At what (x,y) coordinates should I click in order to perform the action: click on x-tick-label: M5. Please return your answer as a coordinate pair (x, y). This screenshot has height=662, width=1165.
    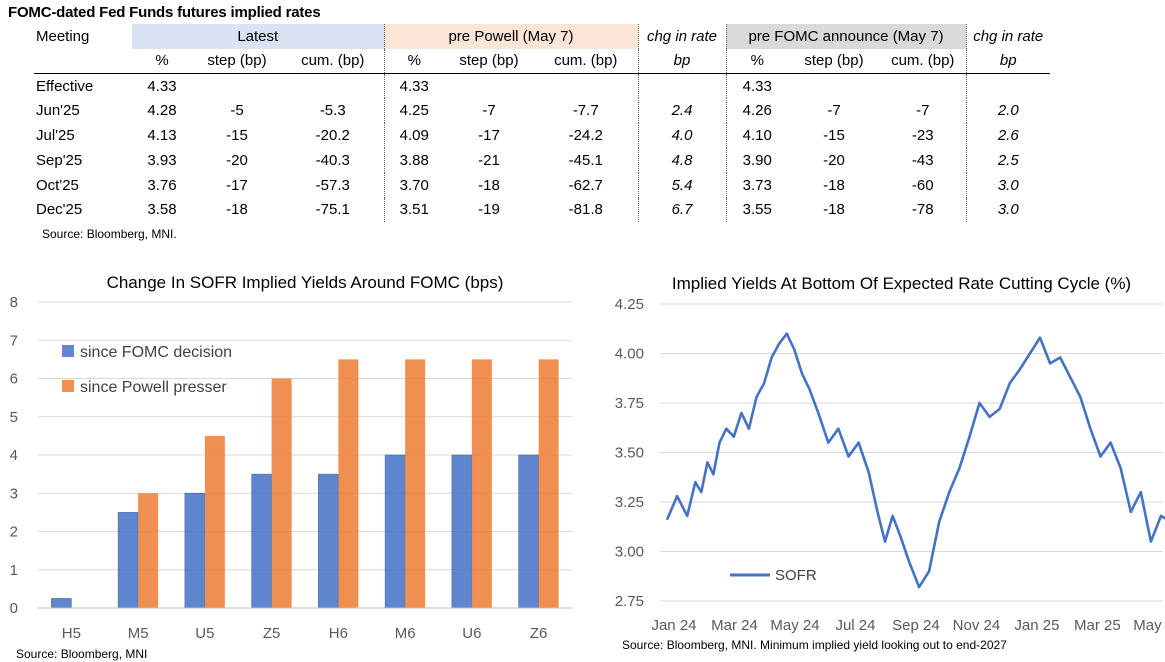
    Looking at the image, I should click on (138, 633).